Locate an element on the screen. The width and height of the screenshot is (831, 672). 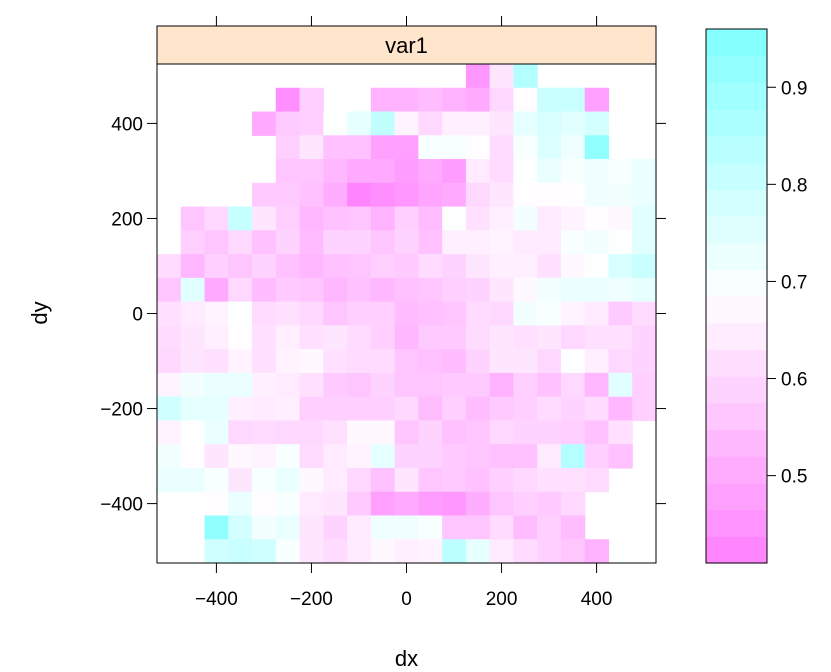
y-axis-title: dy is located at coordinates (39, 312).